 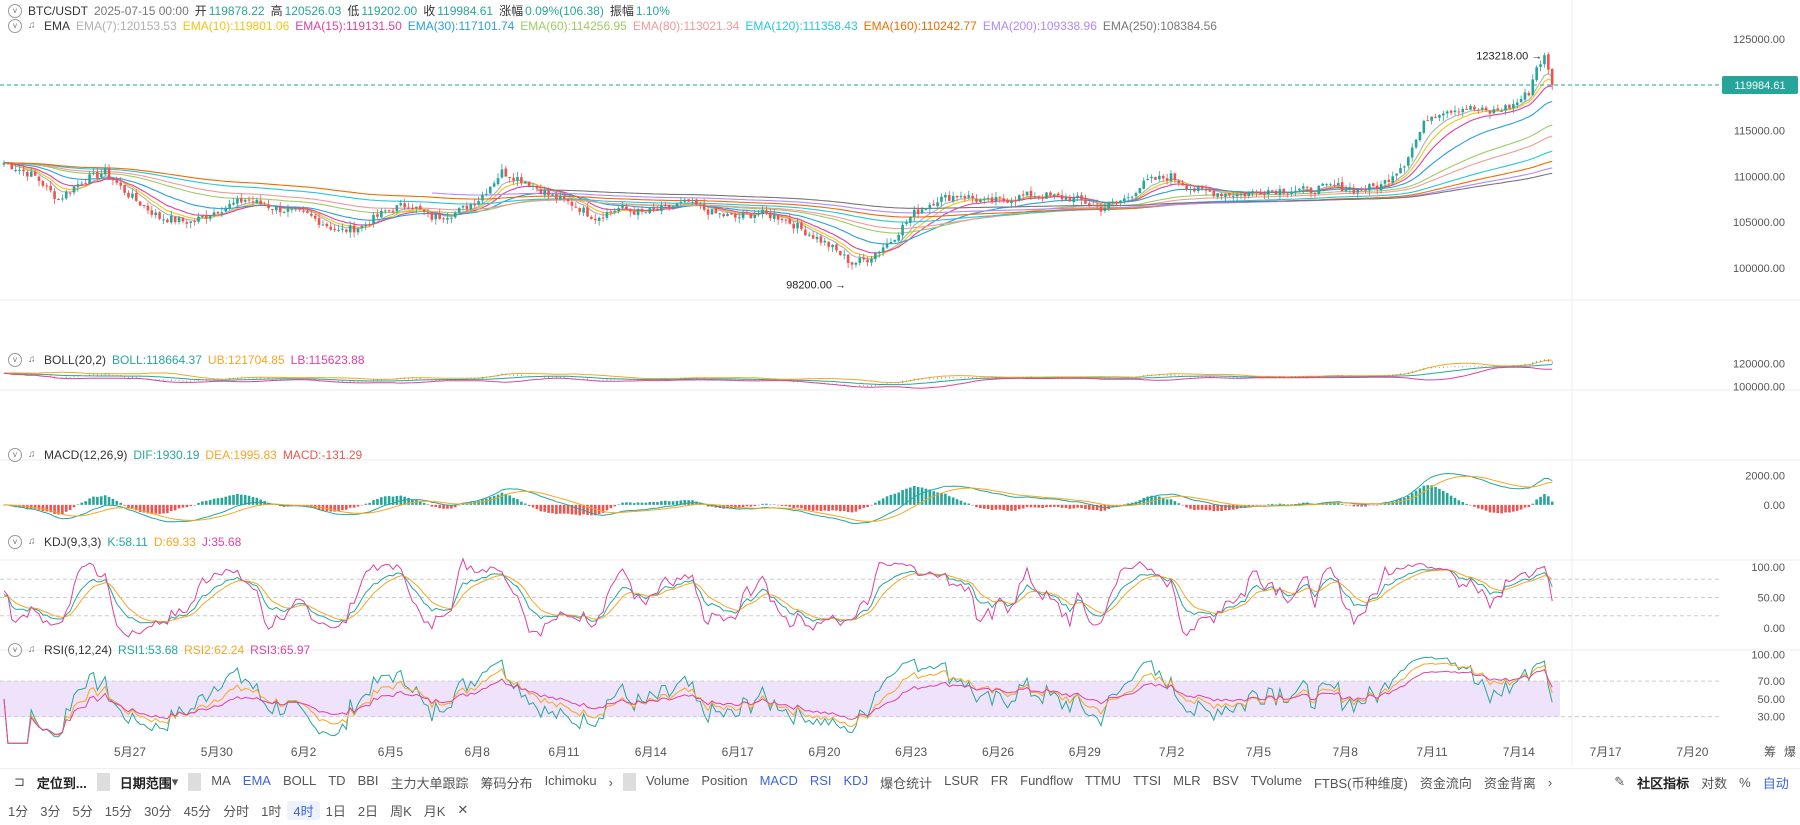 What do you see at coordinates (78, 650) in the screenshot?
I see `rsi-title: RSI(6,12,24)` at bounding box center [78, 650].